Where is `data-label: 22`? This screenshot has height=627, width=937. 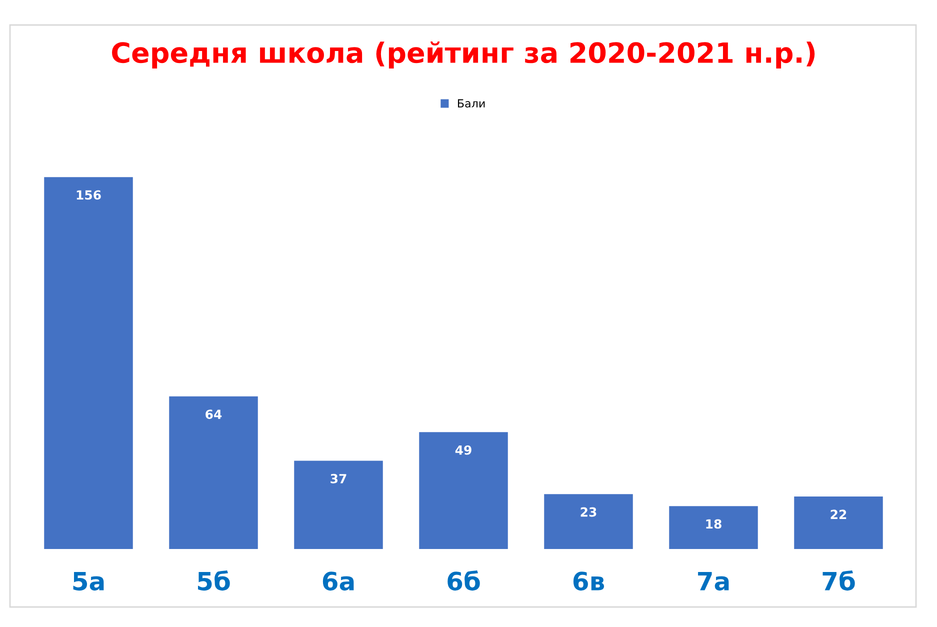
data-label: 22 is located at coordinates (838, 514).